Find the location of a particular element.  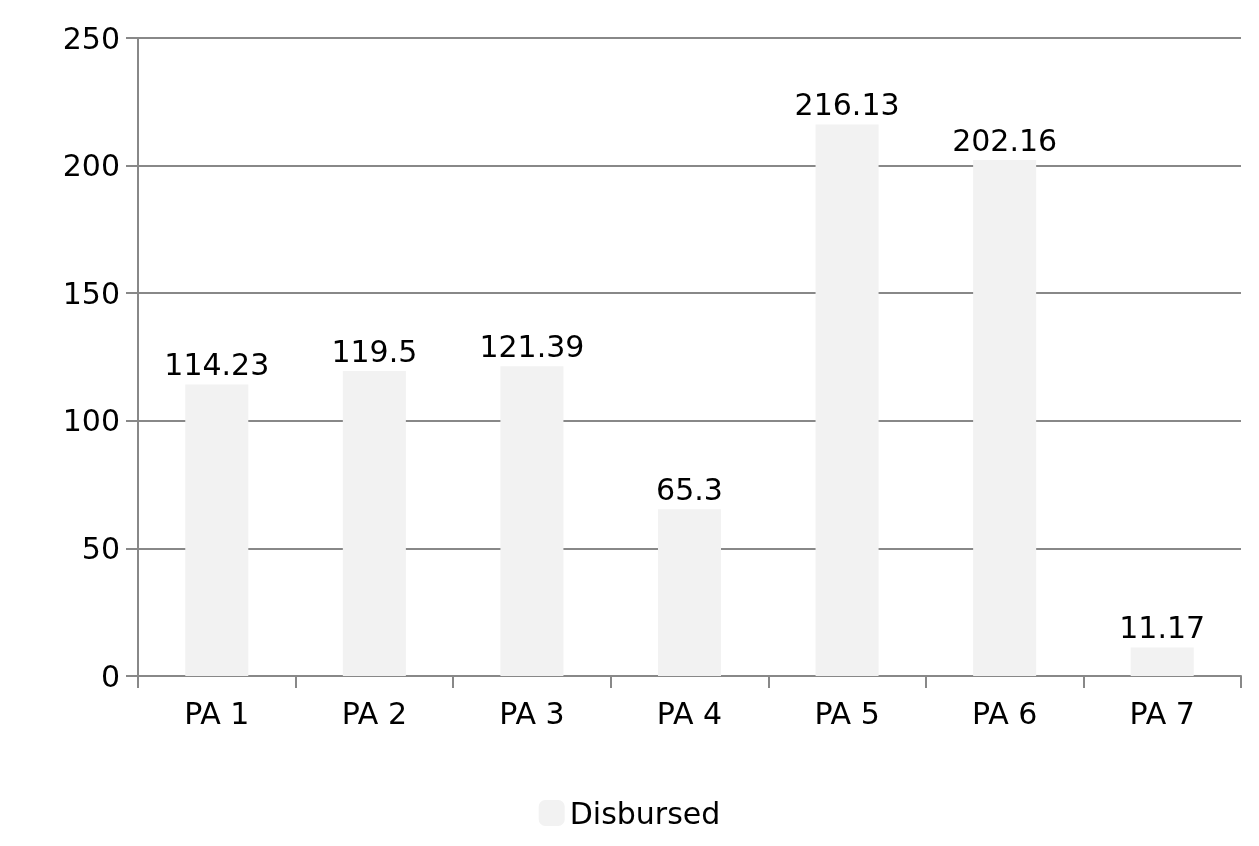

y-tick-label: 150 is located at coordinates (91, 293).